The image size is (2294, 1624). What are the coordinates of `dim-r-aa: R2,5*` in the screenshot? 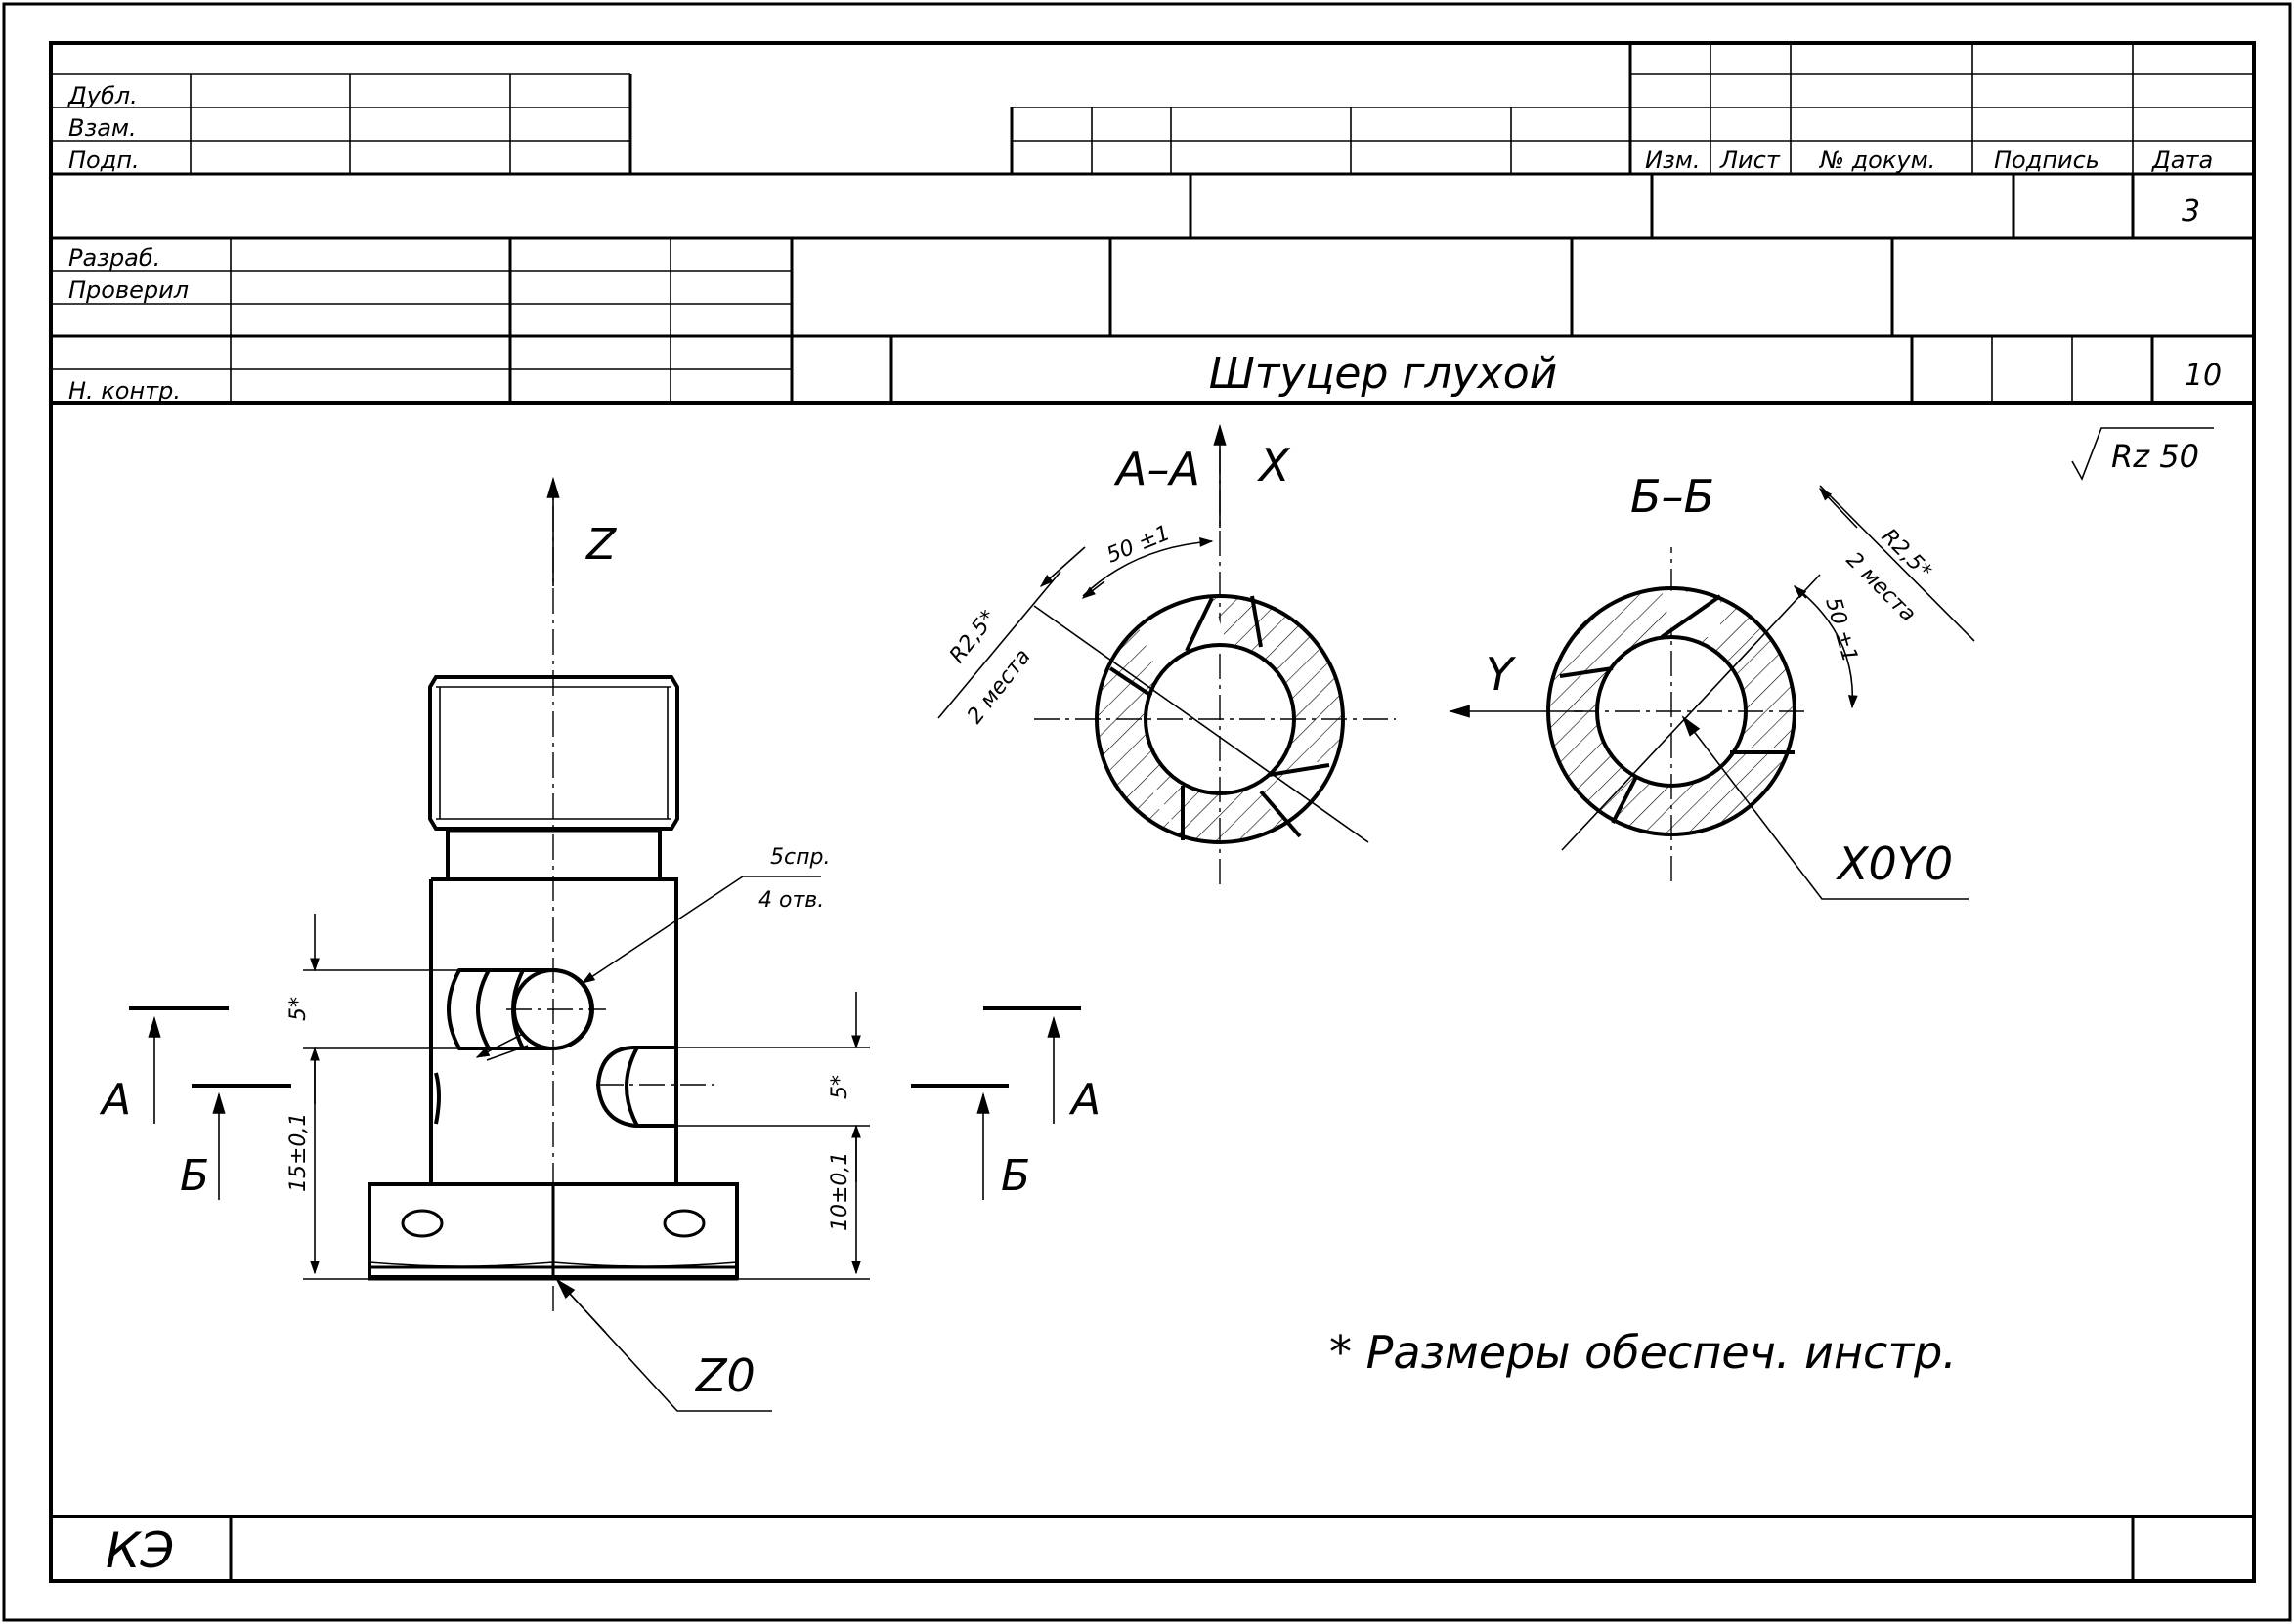 It's located at (973, 637).